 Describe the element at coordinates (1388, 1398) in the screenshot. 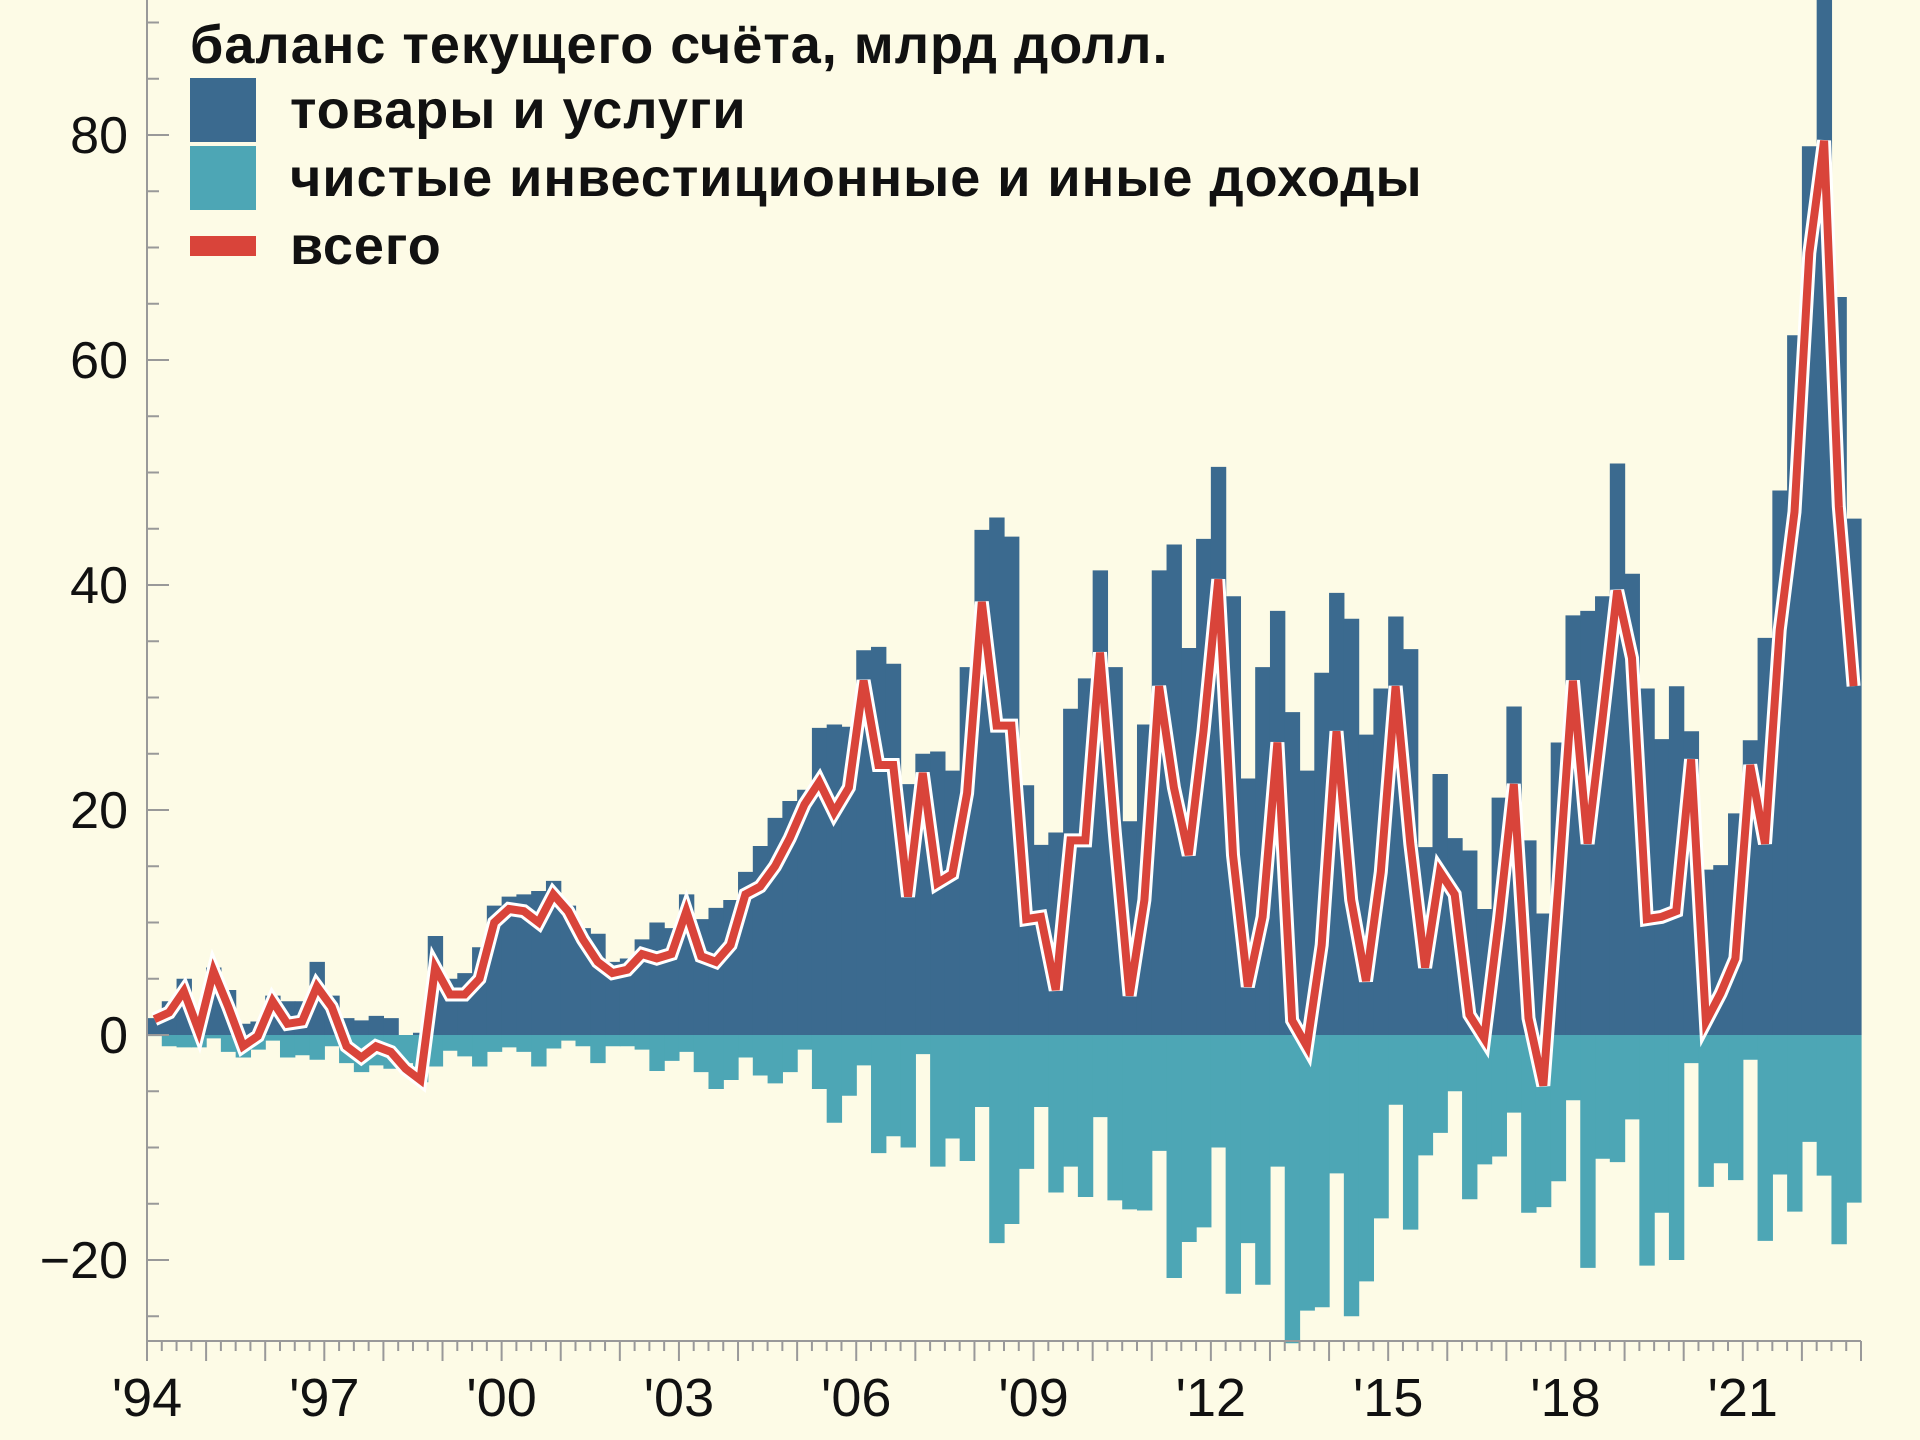

I see `x-tick-label: '15` at that location.